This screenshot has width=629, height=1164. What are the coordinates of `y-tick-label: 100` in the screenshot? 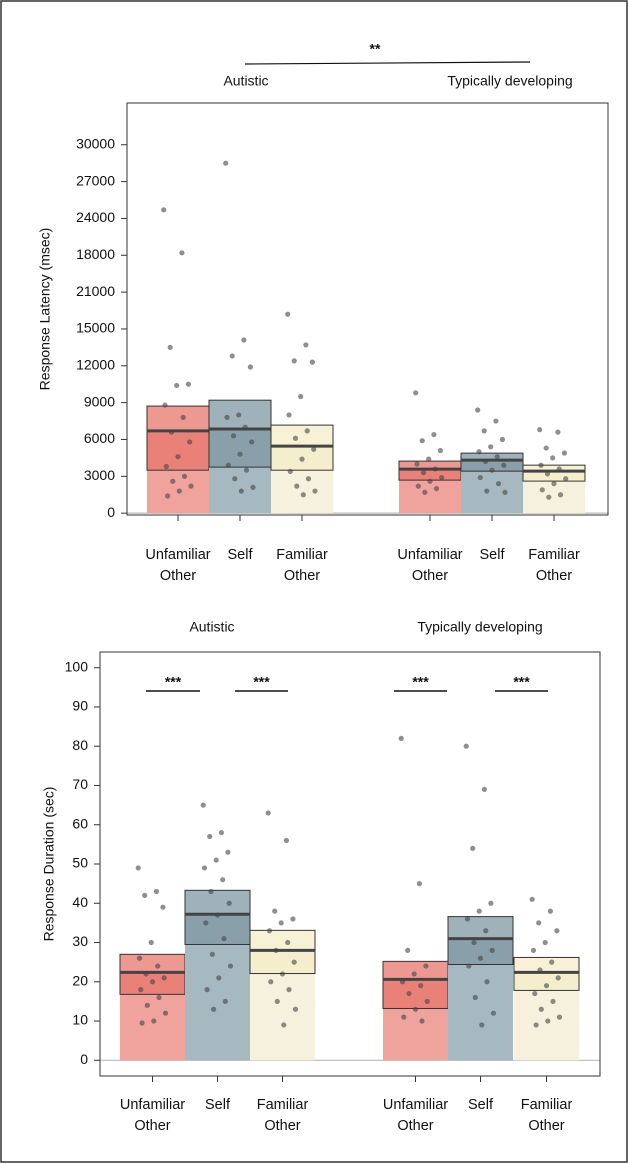 It's located at (77, 666).